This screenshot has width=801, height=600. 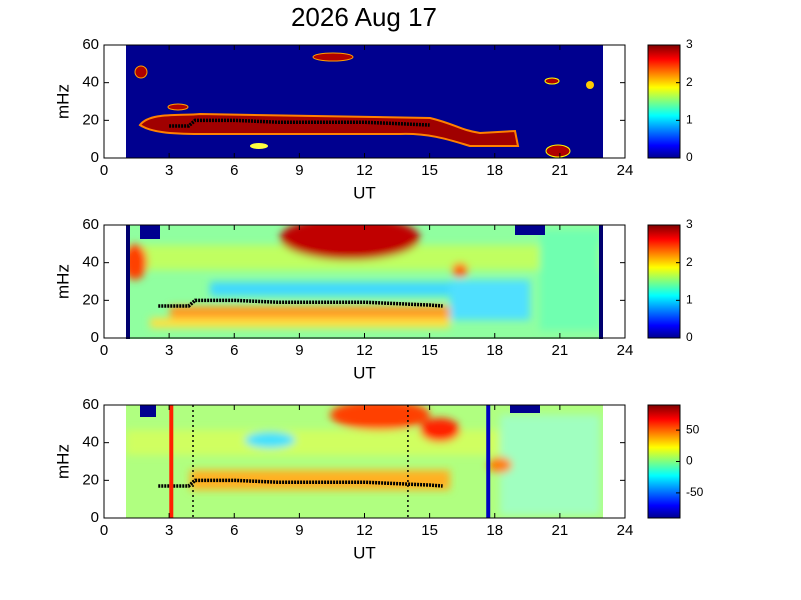 What do you see at coordinates (364, 17) in the screenshot?
I see `chart-title: 2026 Aug 17` at bounding box center [364, 17].